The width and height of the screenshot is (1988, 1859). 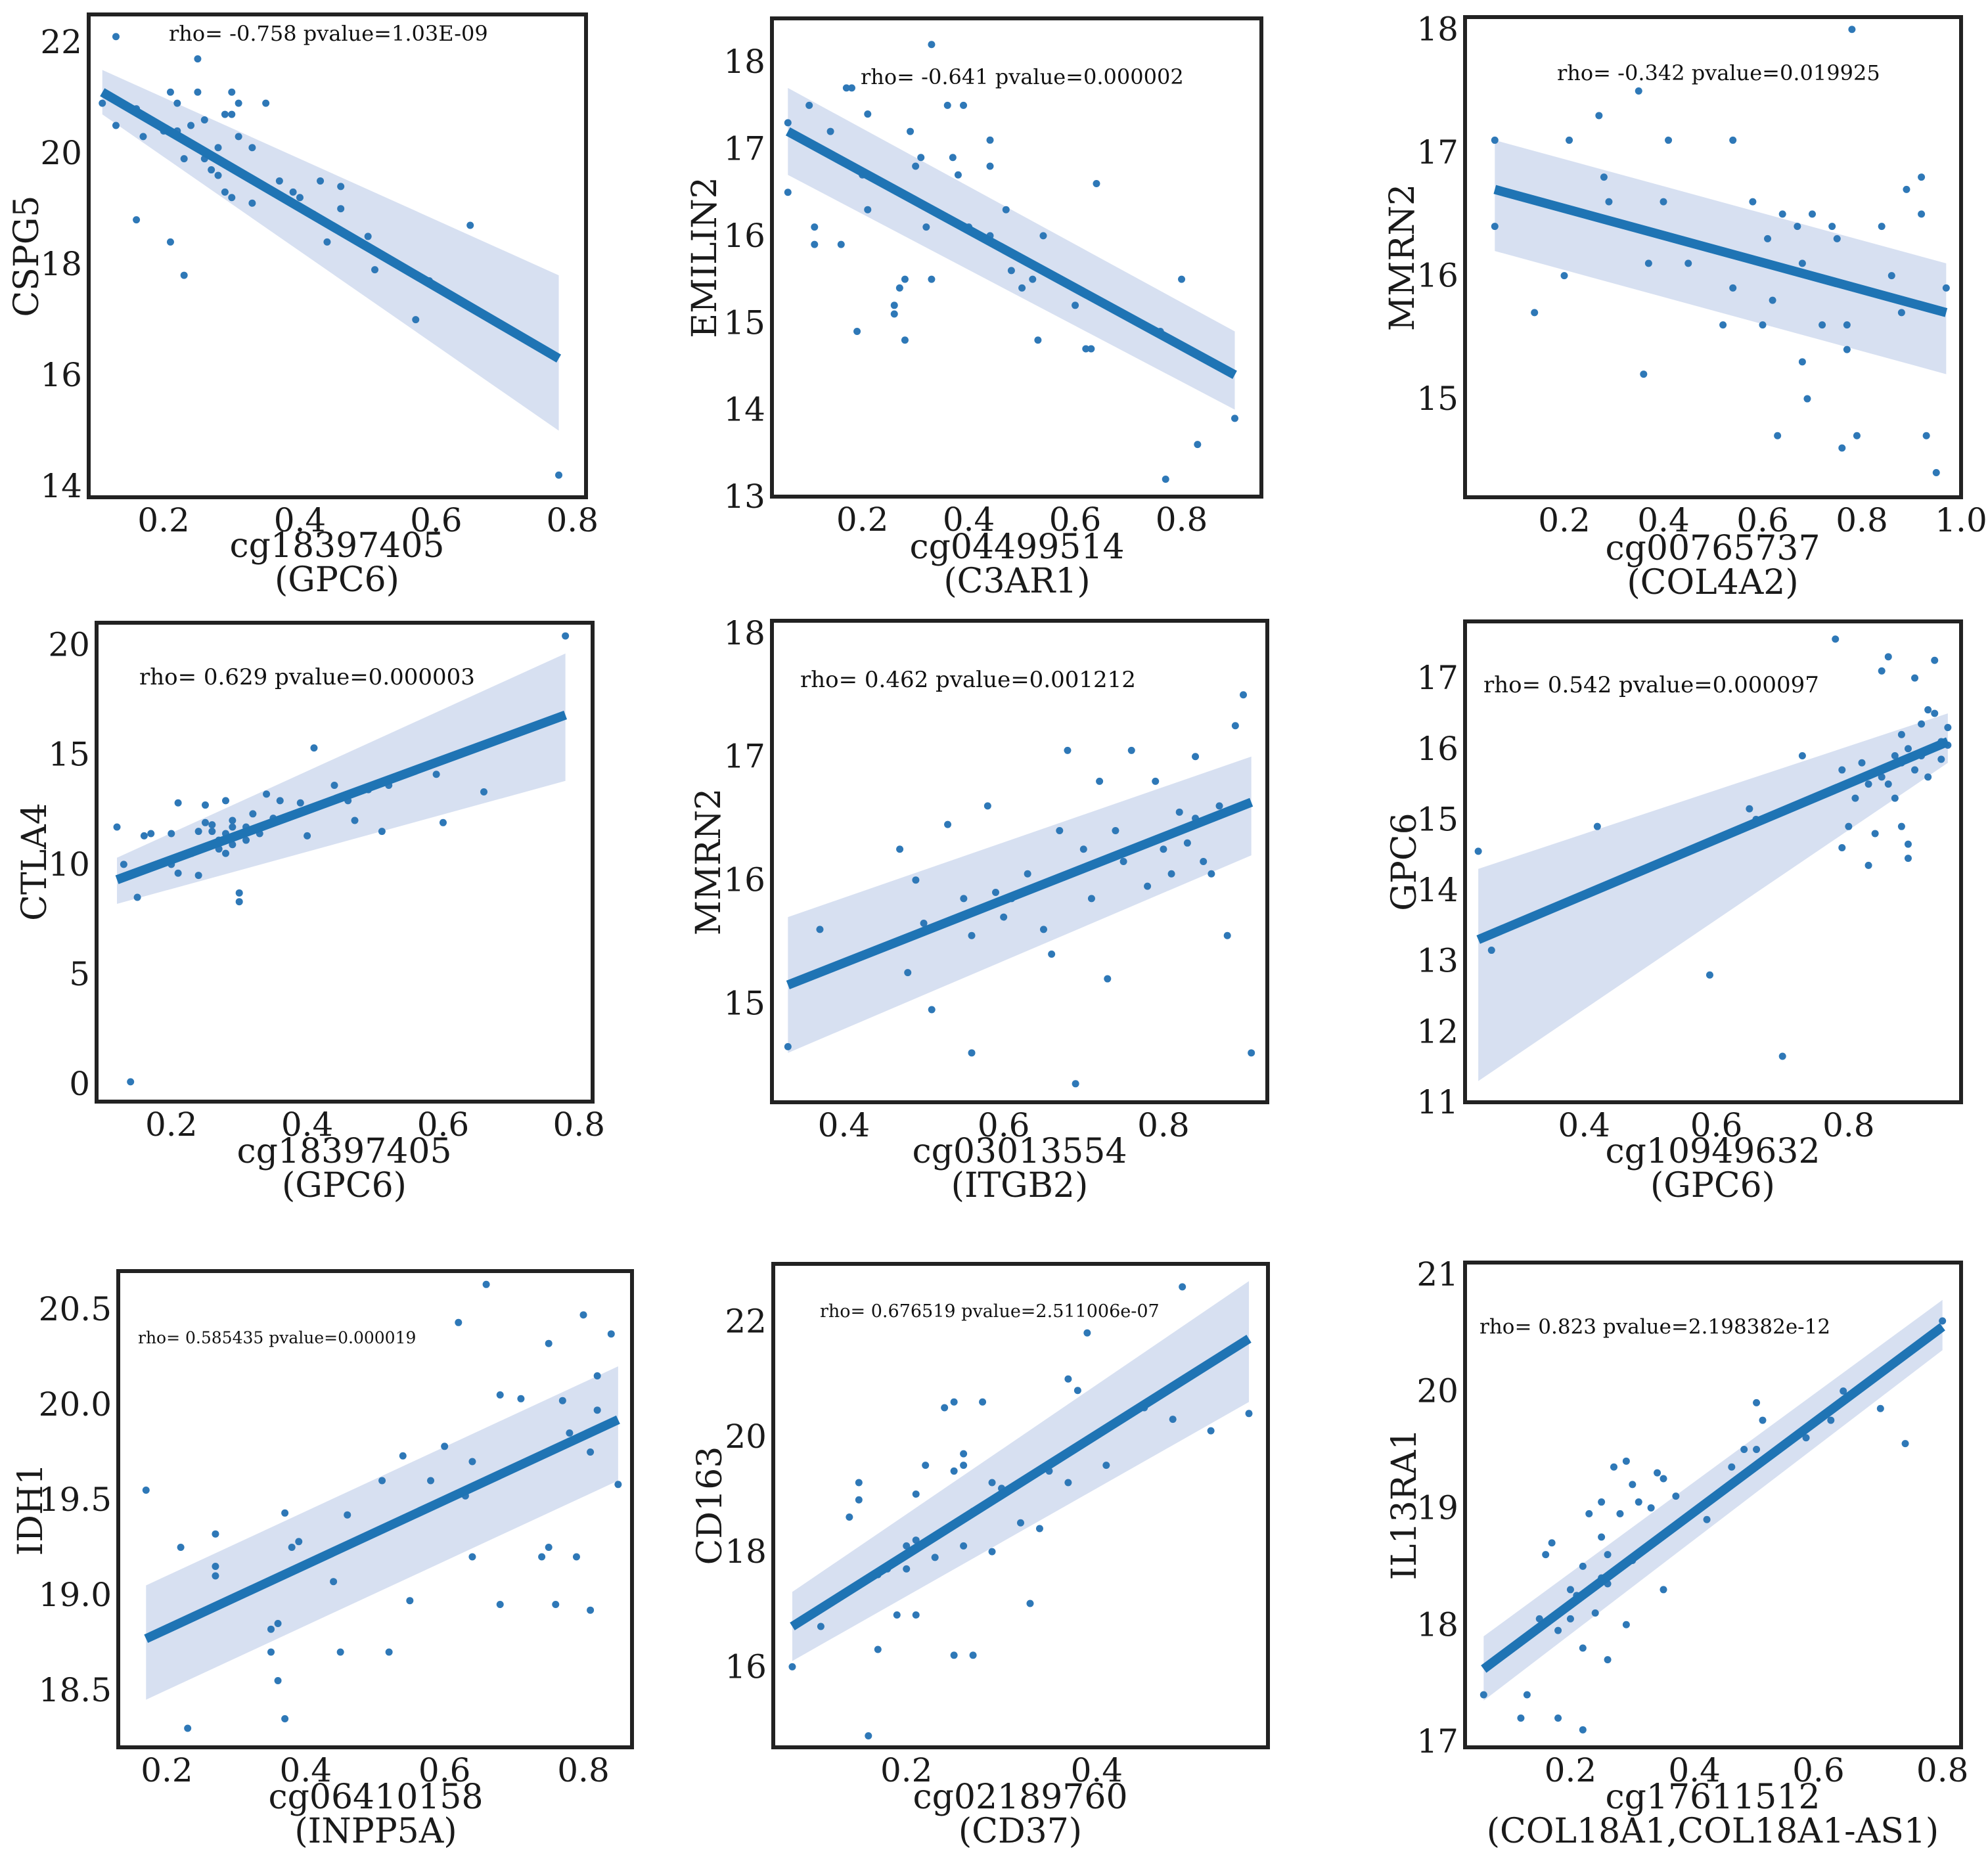 What do you see at coordinates (1012, 262) in the screenshot?
I see `plot-area` at bounding box center [1012, 262].